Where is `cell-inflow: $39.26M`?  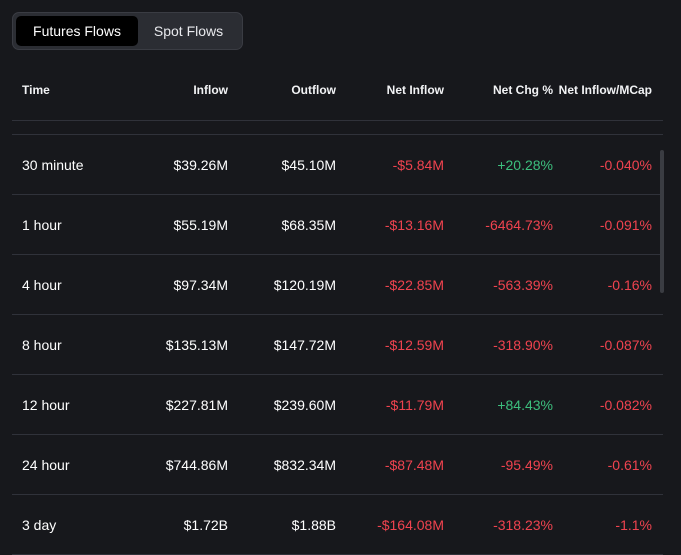 cell-inflow: $39.26M is located at coordinates (200, 164).